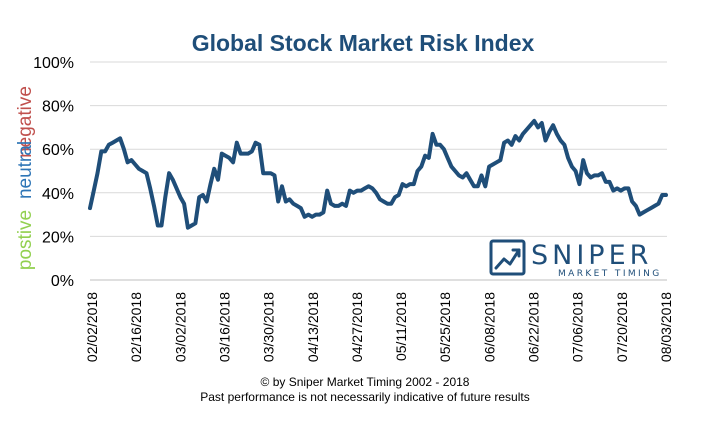 The width and height of the screenshot is (704, 423). Describe the element at coordinates (25, 240) in the screenshot. I see `side-label-positive: postive` at that location.